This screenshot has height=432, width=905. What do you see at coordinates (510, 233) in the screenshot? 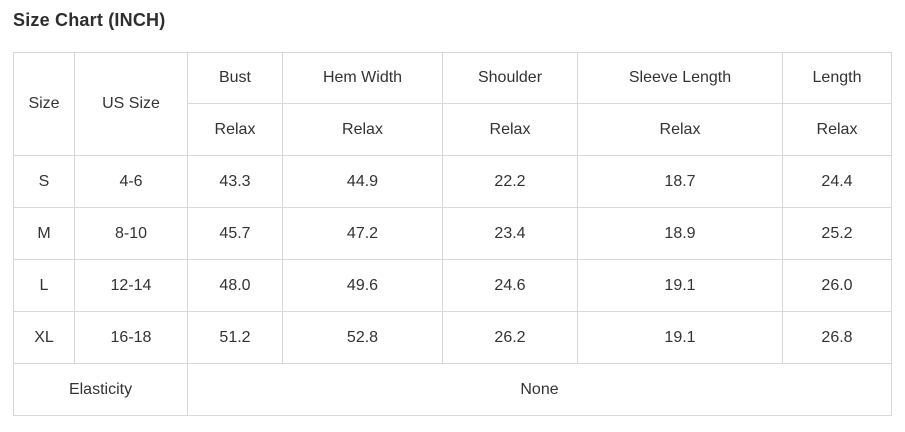
I see `shoulder-value-cell: 23.4` at bounding box center [510, 233].